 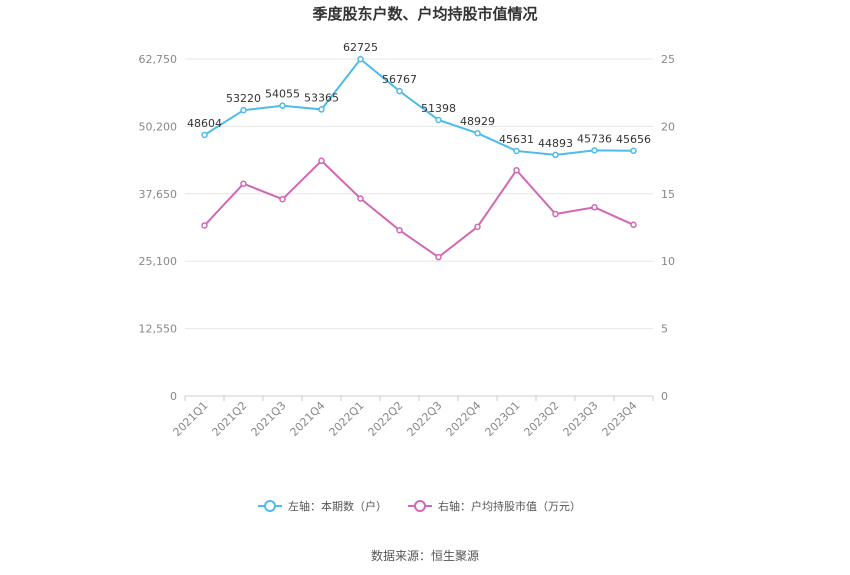 What do you see at coordinates (425, 419) in the screenshot?
I see `x-tick-label: 2022Q3` at bounding box center [425, 419].